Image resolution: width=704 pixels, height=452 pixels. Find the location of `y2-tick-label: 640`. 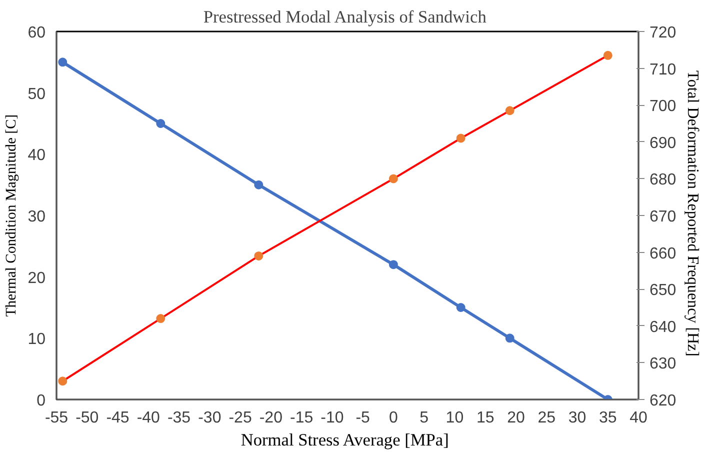

y2-tick-label: 640 is located at coordinates (663, 327).